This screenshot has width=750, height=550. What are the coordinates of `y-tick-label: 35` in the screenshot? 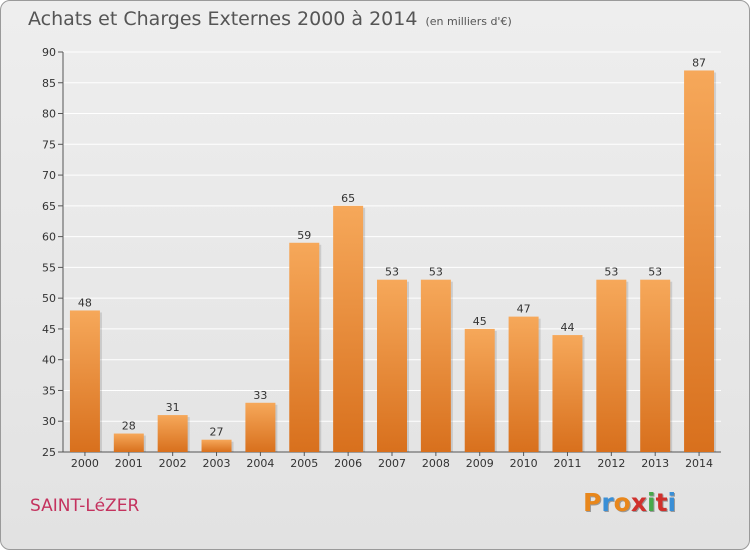 It's located at (49, 390).